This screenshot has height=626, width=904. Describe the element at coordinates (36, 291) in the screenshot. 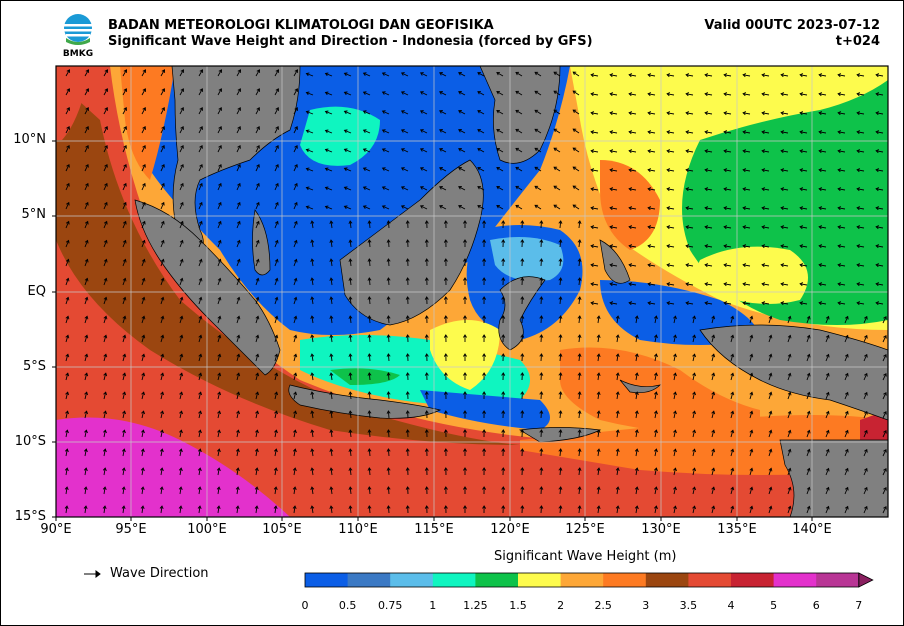

I see `lat-label-eq: EQ` at that location.